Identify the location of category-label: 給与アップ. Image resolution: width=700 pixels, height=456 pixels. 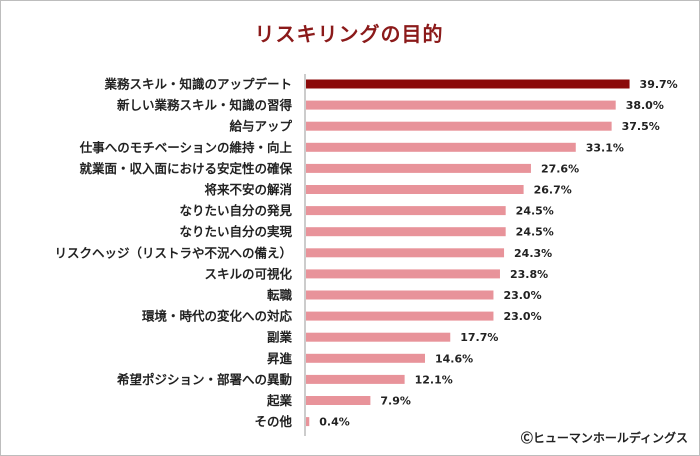
(260, 126).